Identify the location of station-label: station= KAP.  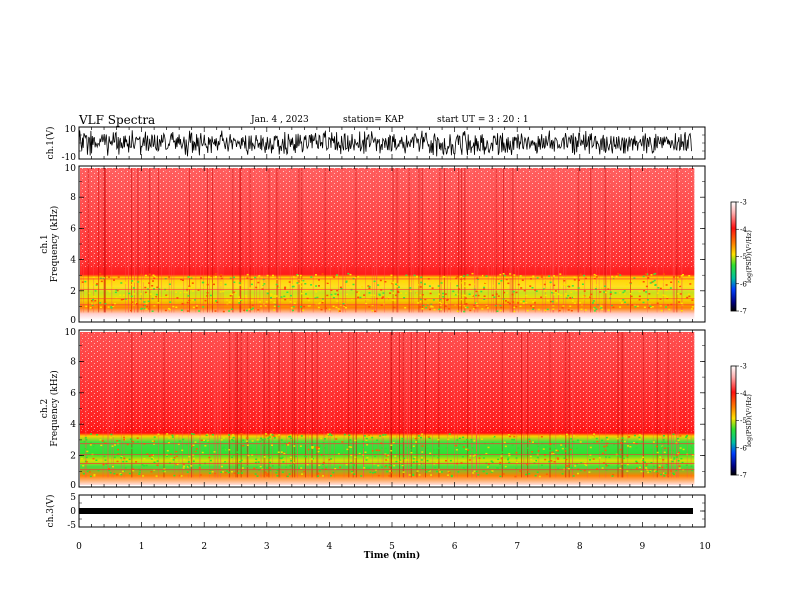
(373, 120).